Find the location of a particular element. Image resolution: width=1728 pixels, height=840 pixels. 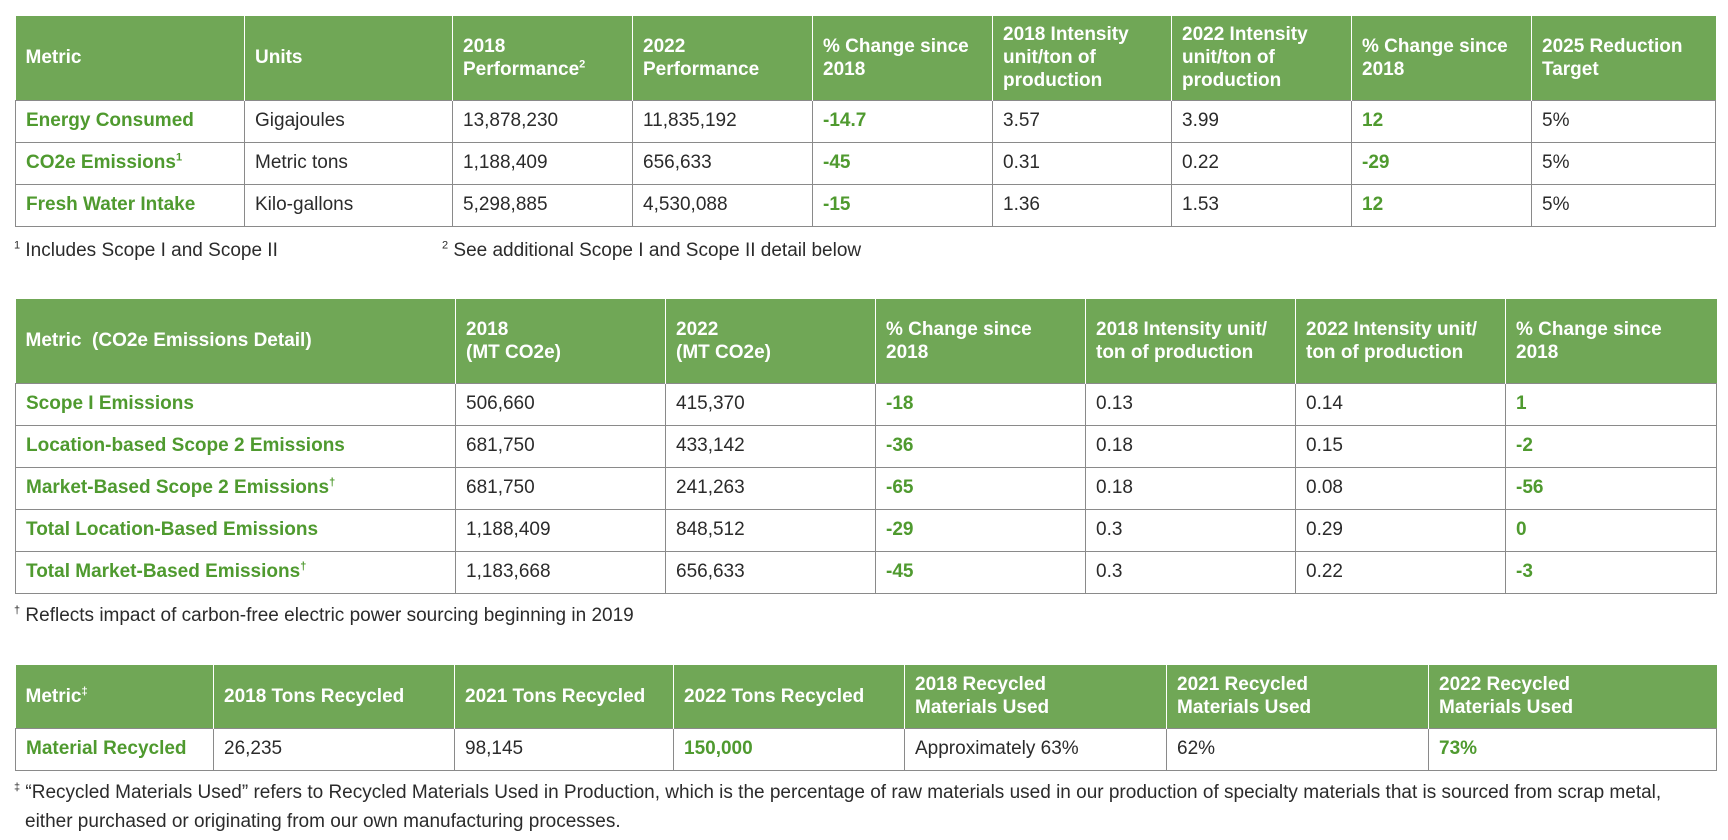

header-2022-tons: 2022 Tons Recycled is located at coordinates (789, 696).